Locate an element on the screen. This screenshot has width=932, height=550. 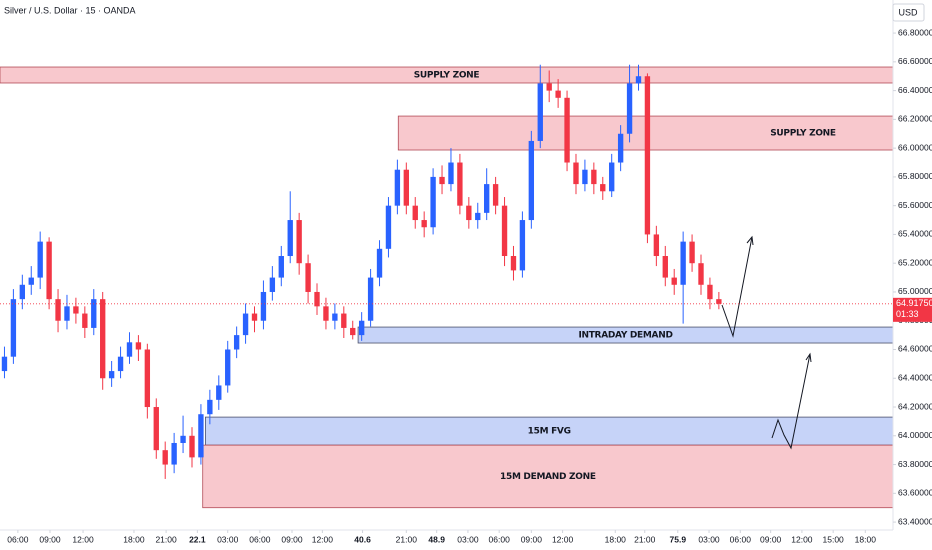
y-tick-label: 65.80000 is located at coordinates (915, 176).